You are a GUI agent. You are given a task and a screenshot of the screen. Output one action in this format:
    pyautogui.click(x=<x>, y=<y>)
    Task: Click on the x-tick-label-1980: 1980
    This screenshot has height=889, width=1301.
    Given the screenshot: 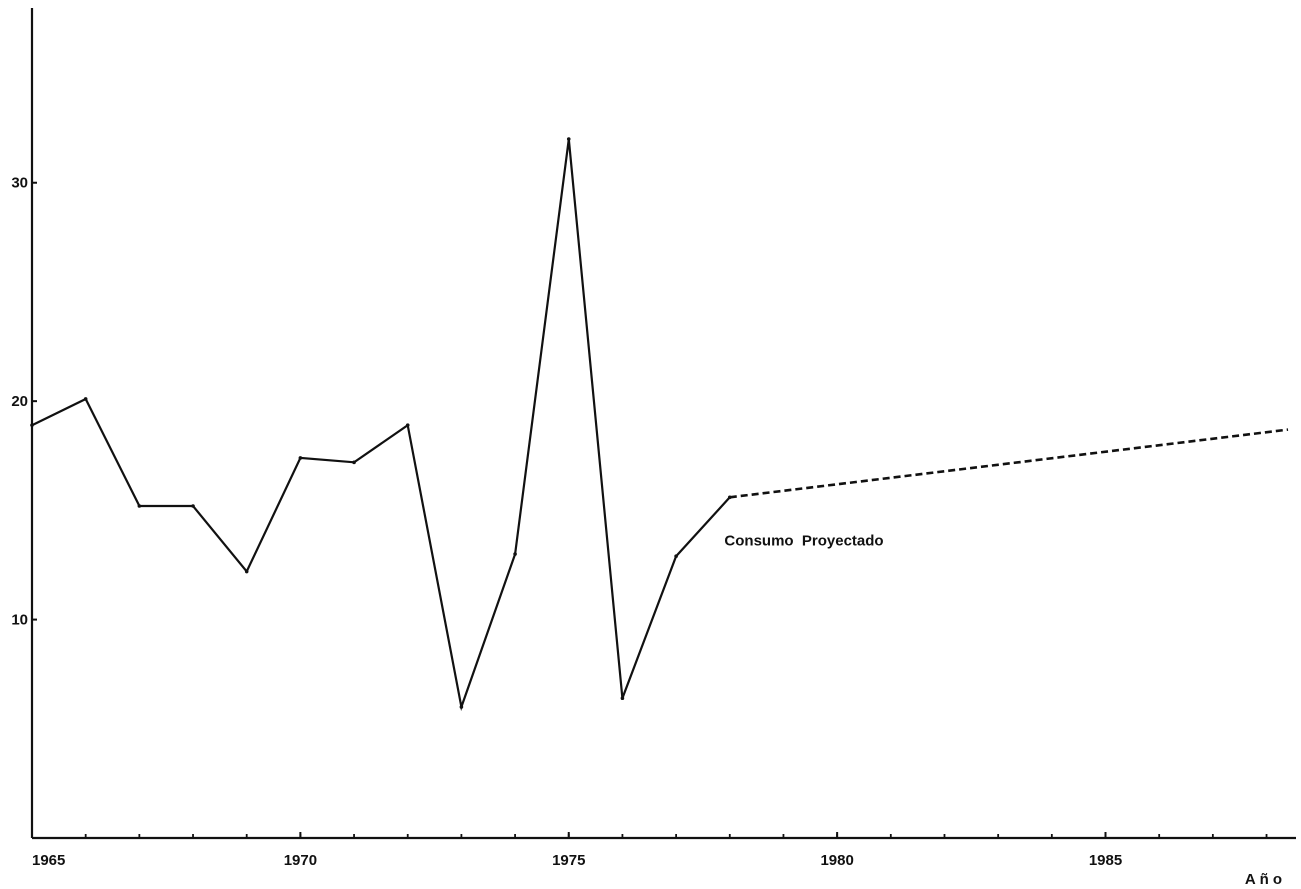 What is the action you would take?
    pyautogui.click(x=836, y=860)
    